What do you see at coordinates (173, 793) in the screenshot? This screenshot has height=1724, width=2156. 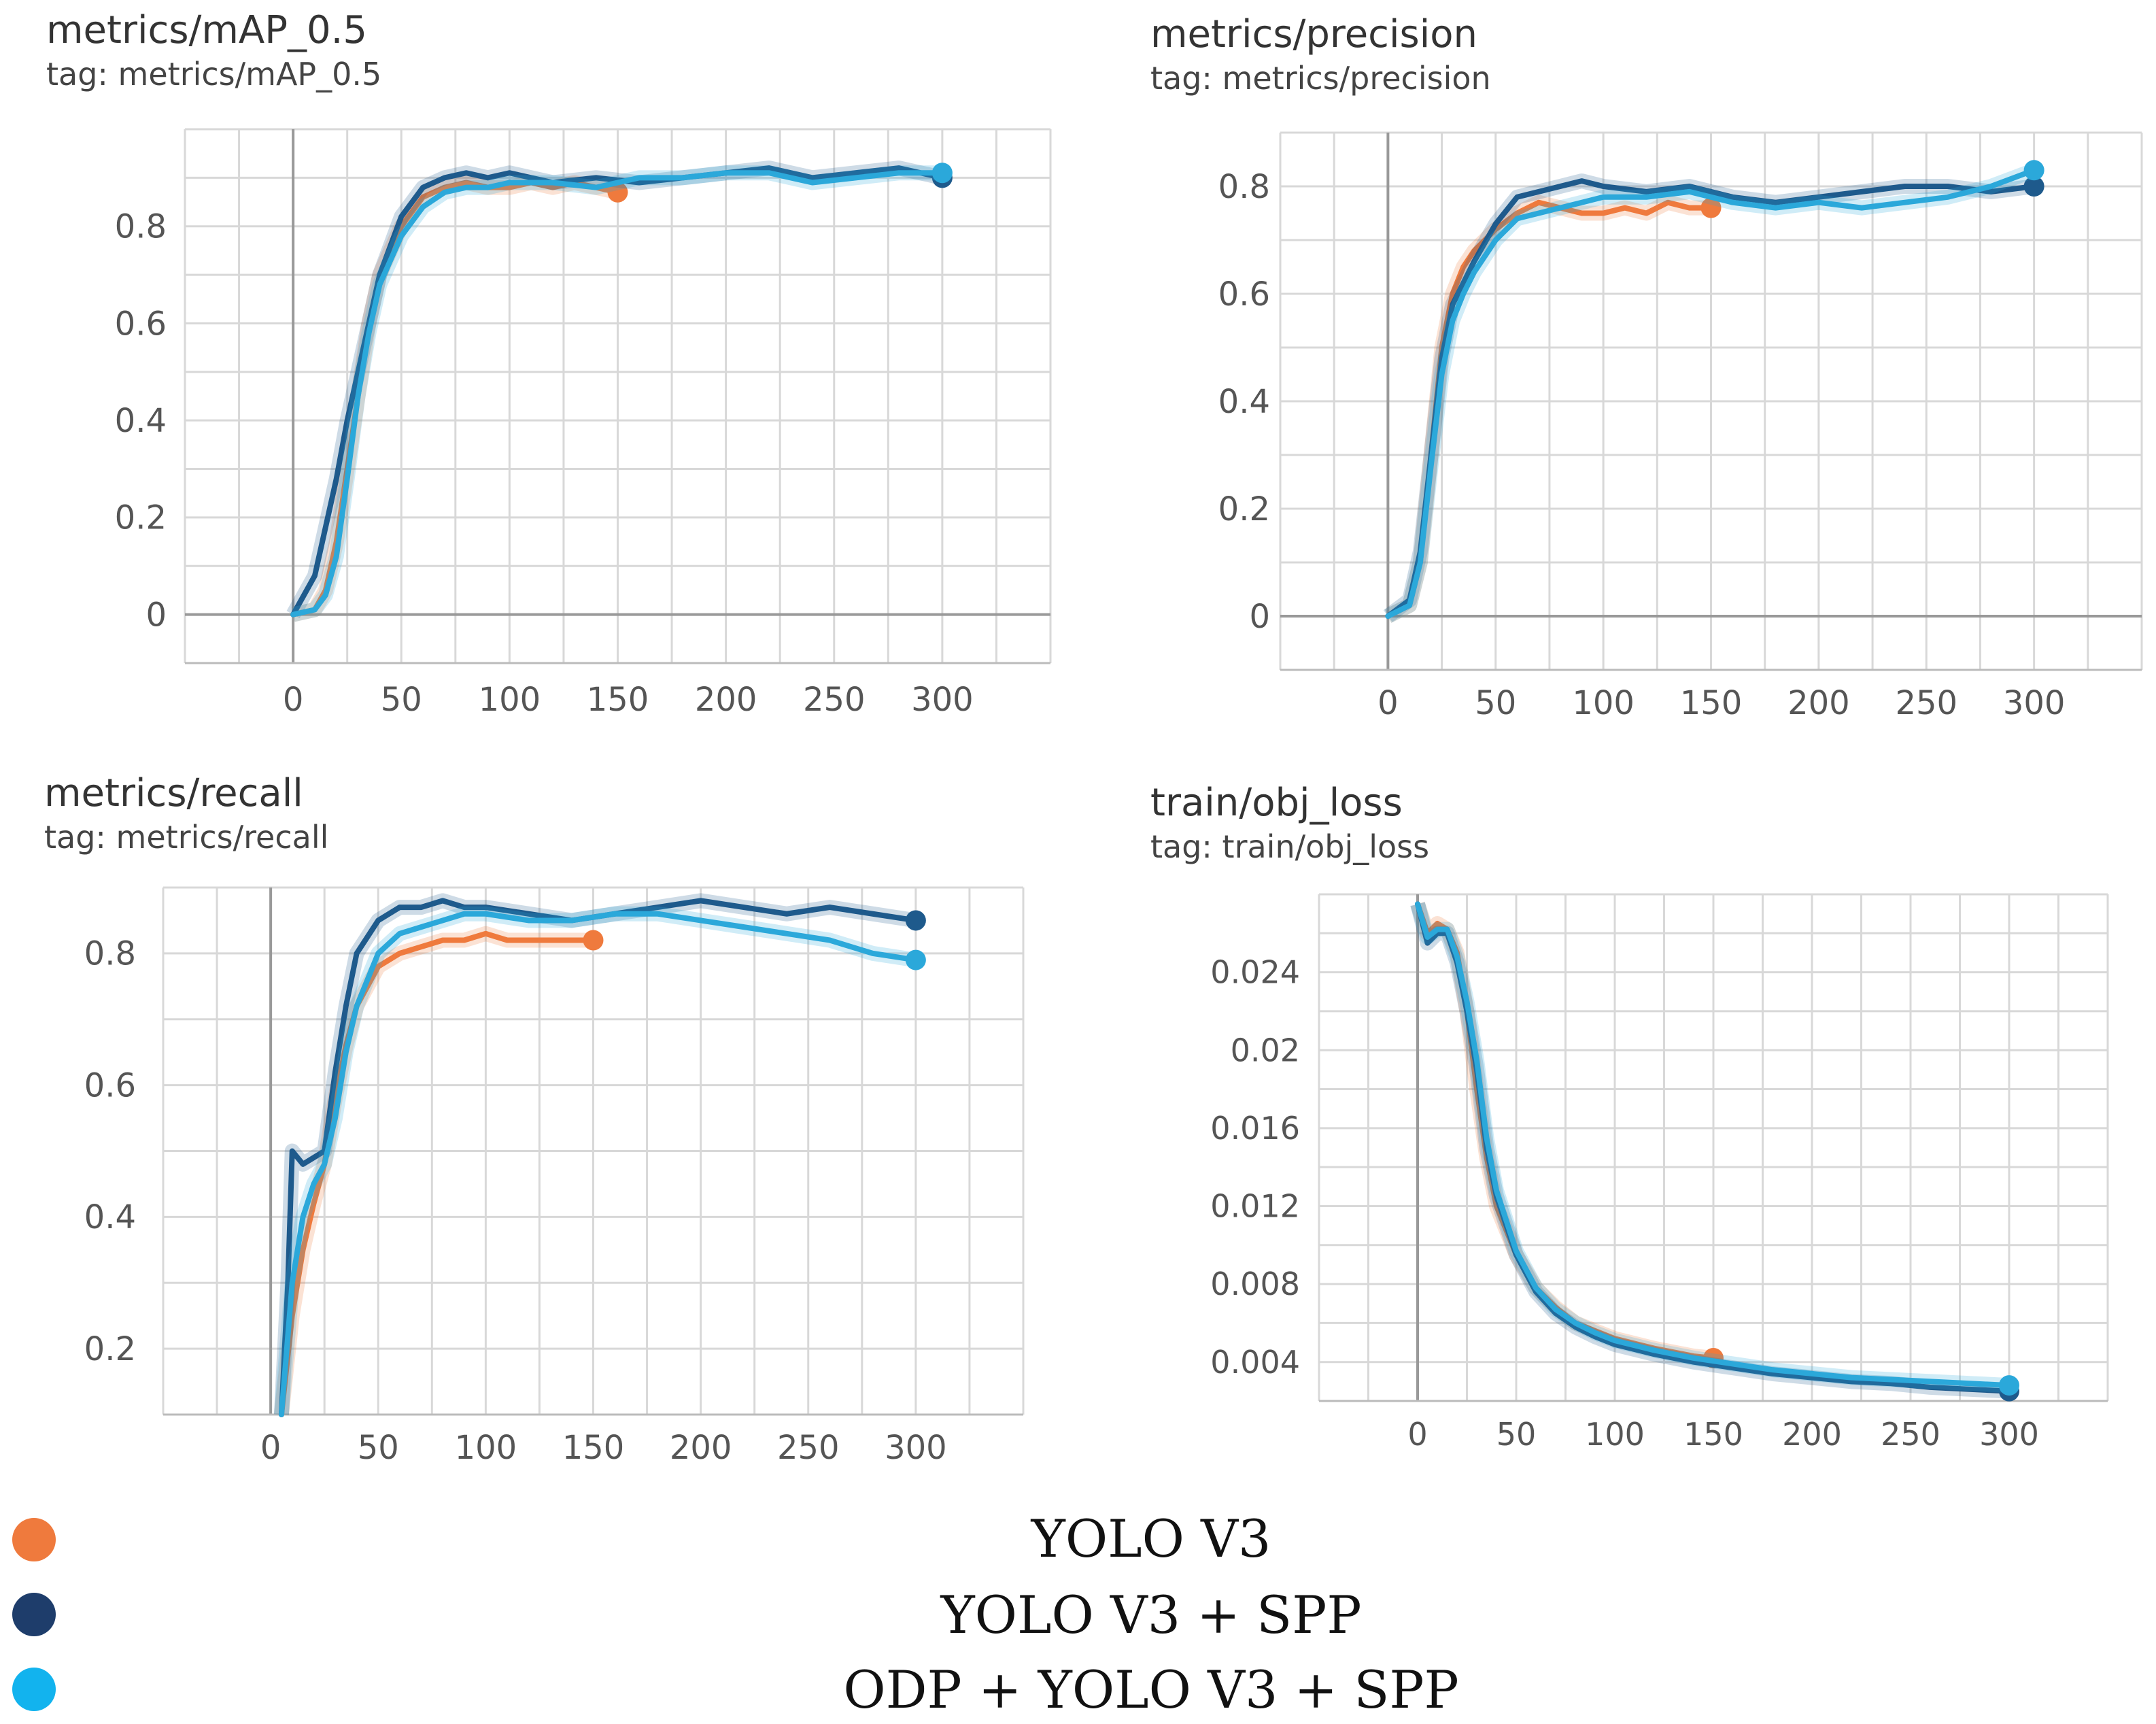 I see `chart-title: metrics/recall` at bounding box center [173, 793].